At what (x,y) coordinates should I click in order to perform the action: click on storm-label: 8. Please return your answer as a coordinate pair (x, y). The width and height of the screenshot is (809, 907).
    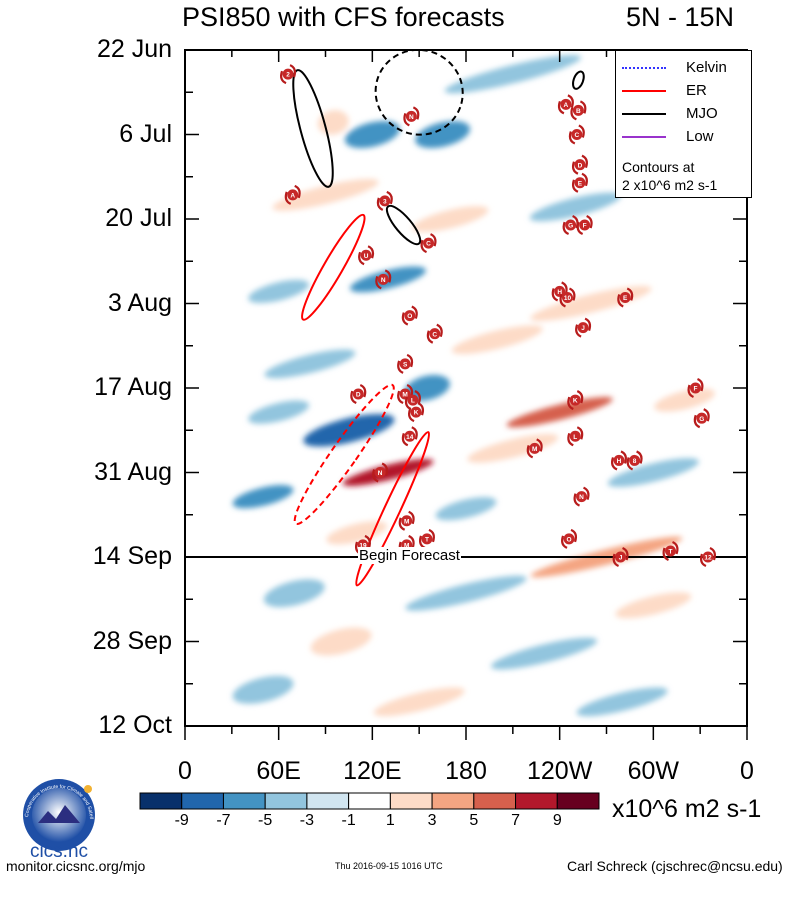
    Looking at the image, I should click on (635, 461).